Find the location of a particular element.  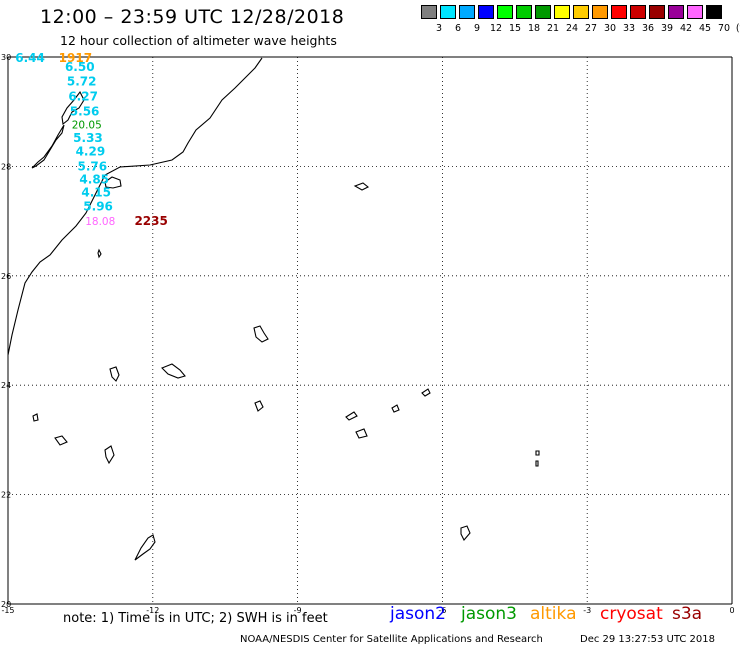

scale-label: 33 is located at coordinates (629, 28).